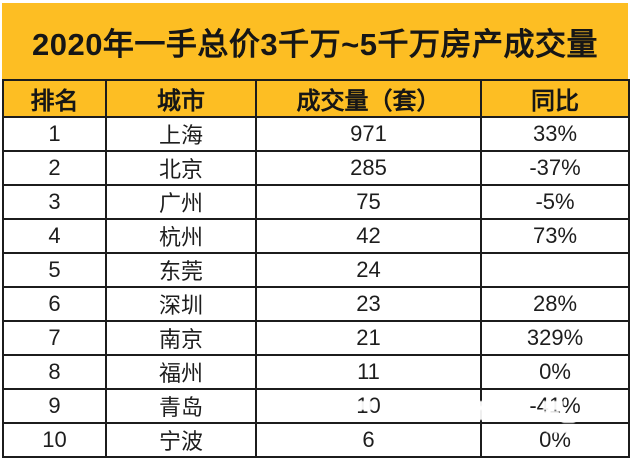 The width and height of the screenshot is (630, 458). I want to click on cell-city: 上海, so click(181, 134).